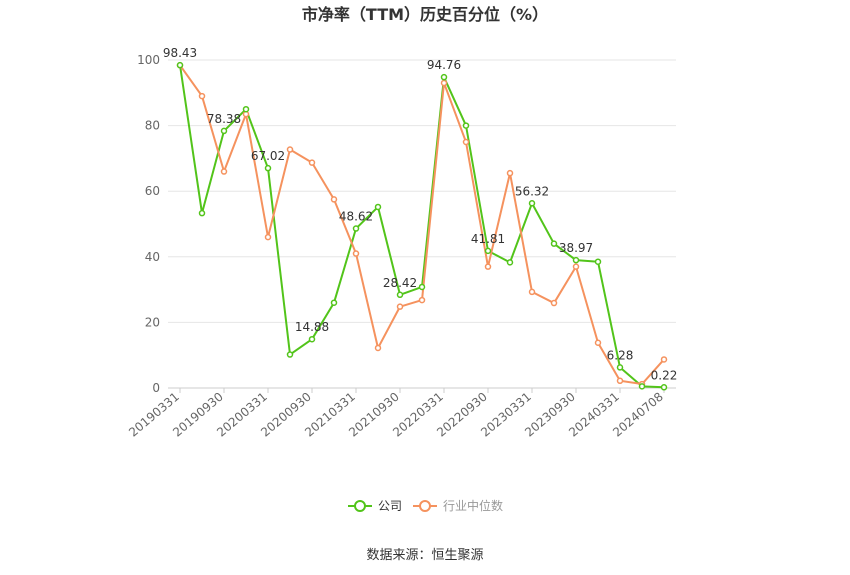  Describe the element at coordinates (152, 322) in the screenshot. I see `y-tick-label: 20` at that location.